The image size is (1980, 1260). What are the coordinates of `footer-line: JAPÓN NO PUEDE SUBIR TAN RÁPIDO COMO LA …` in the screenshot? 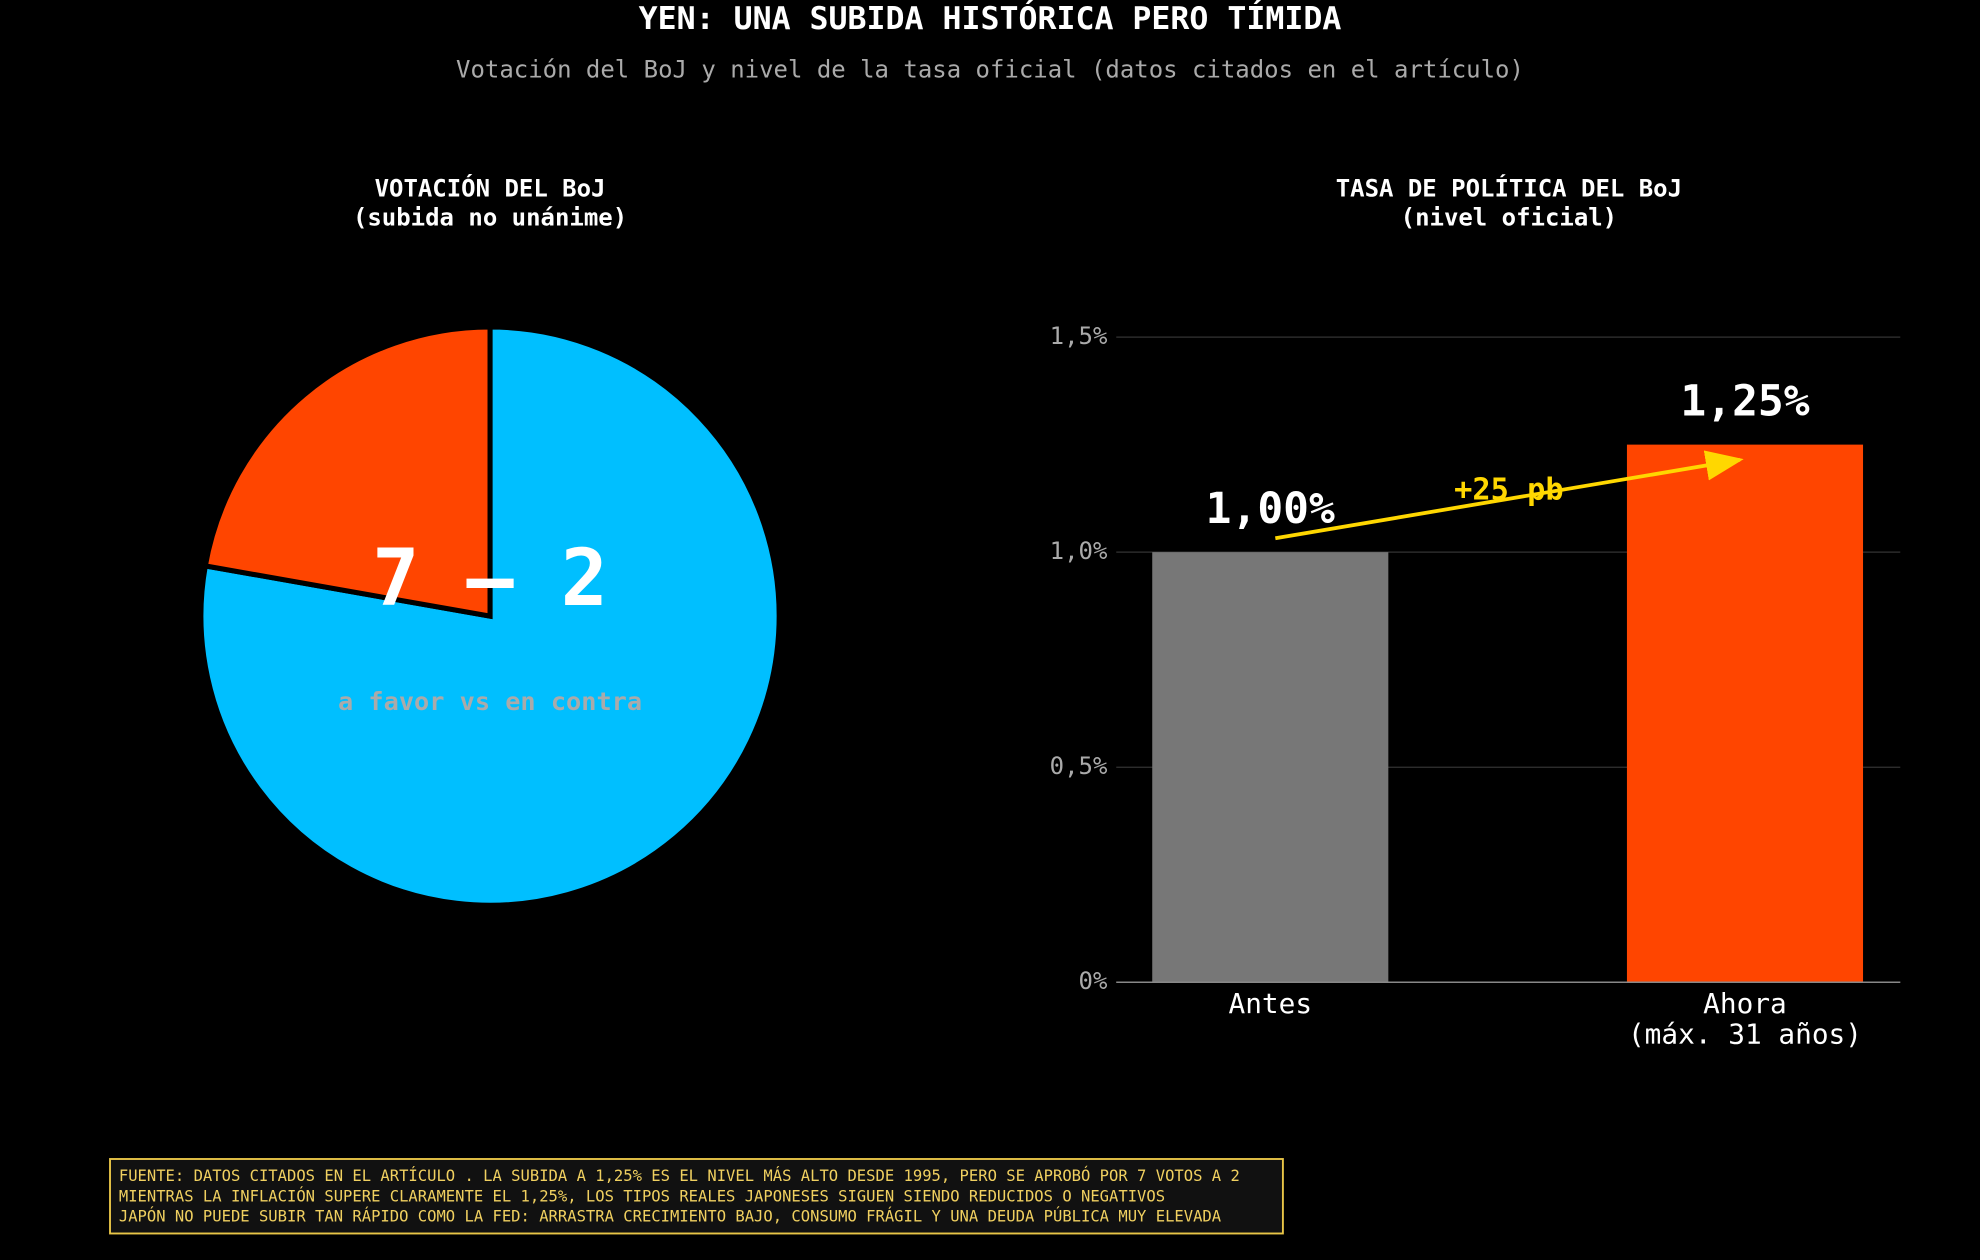 It's located at (670, 1216).